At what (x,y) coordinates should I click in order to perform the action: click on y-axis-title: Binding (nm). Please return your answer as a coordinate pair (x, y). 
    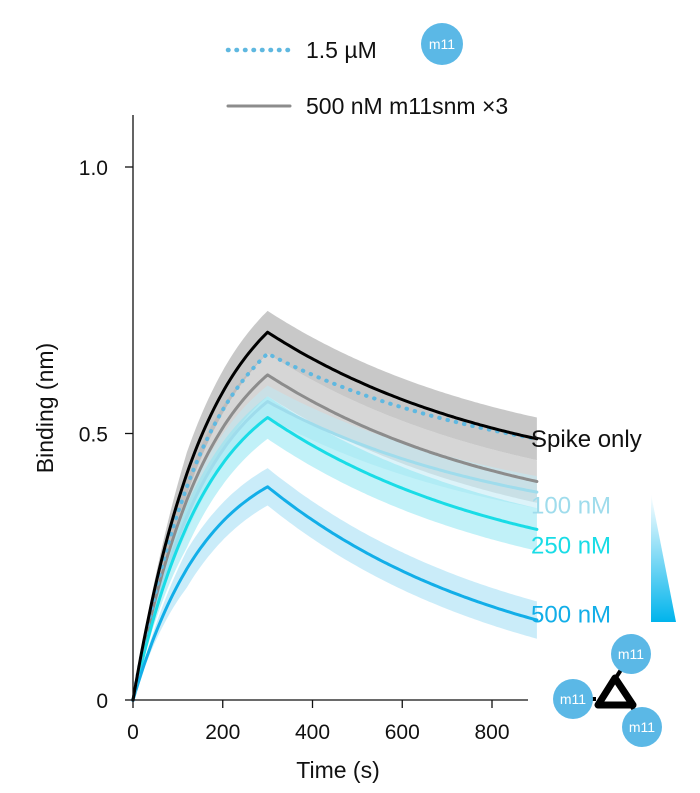
    Looking at the image, I should click on (45, 408).